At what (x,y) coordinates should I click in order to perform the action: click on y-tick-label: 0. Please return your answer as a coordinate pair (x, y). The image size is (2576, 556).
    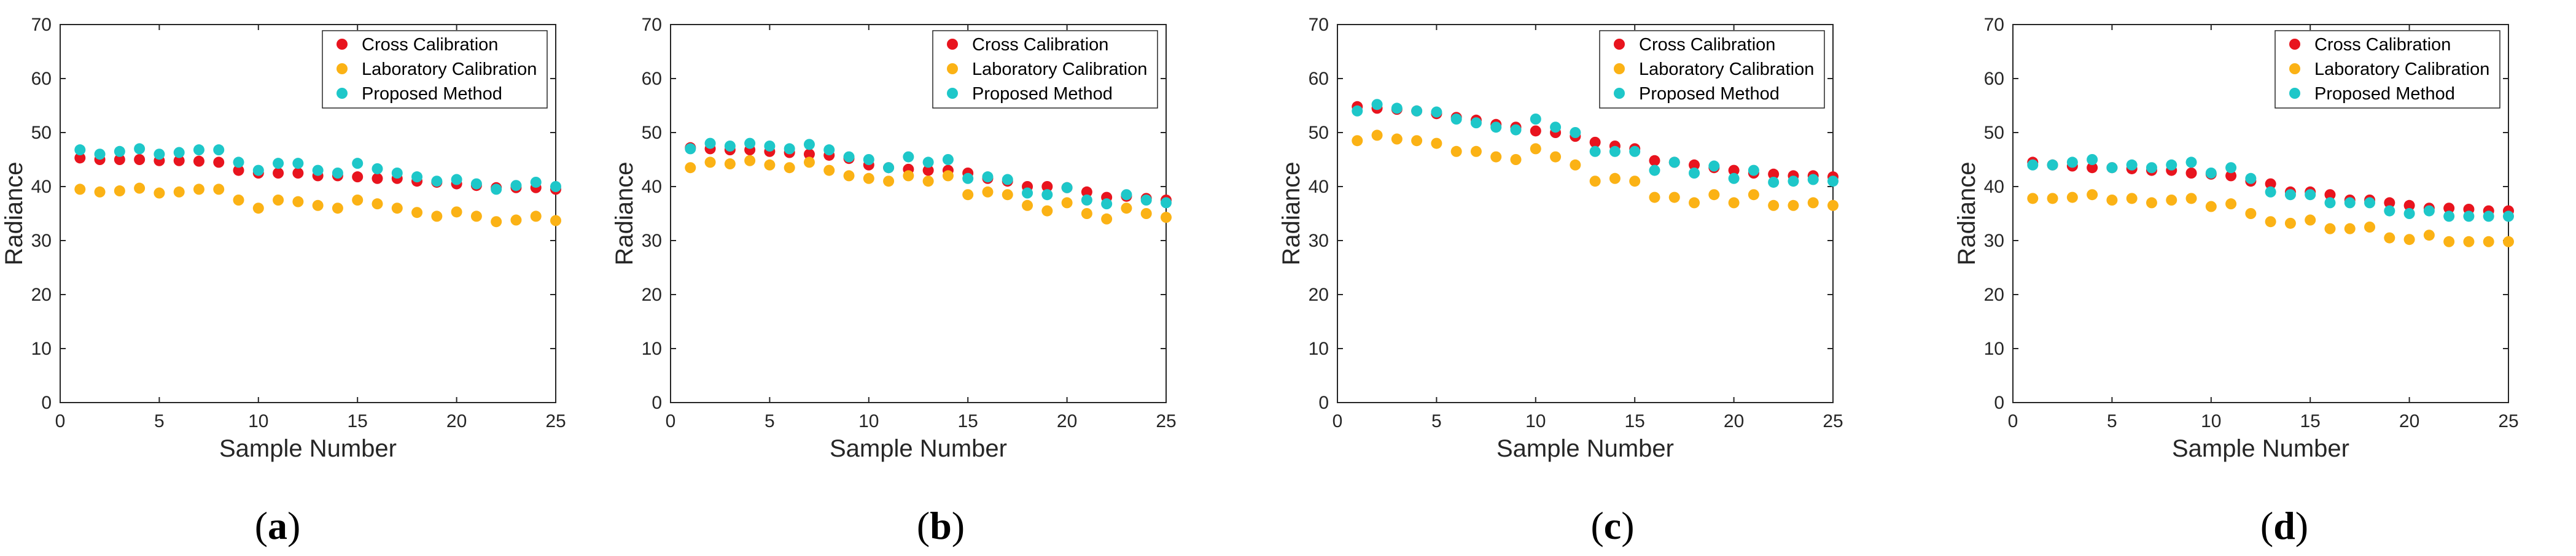
    Looking at the image, I should click on (657, 403).